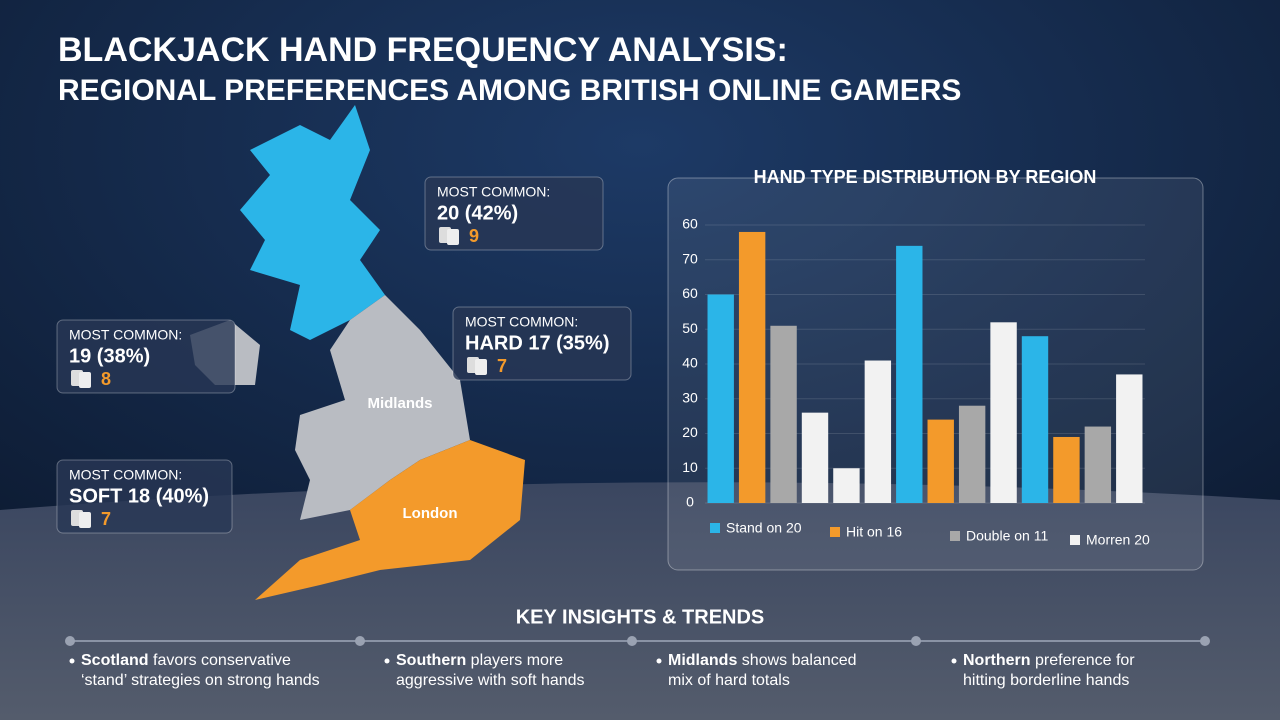 This screenshot has height=720, width=1280. Describe the element at coordinates (690, 258) in the screenshot. I see `y-tick-label: 70` at that location.